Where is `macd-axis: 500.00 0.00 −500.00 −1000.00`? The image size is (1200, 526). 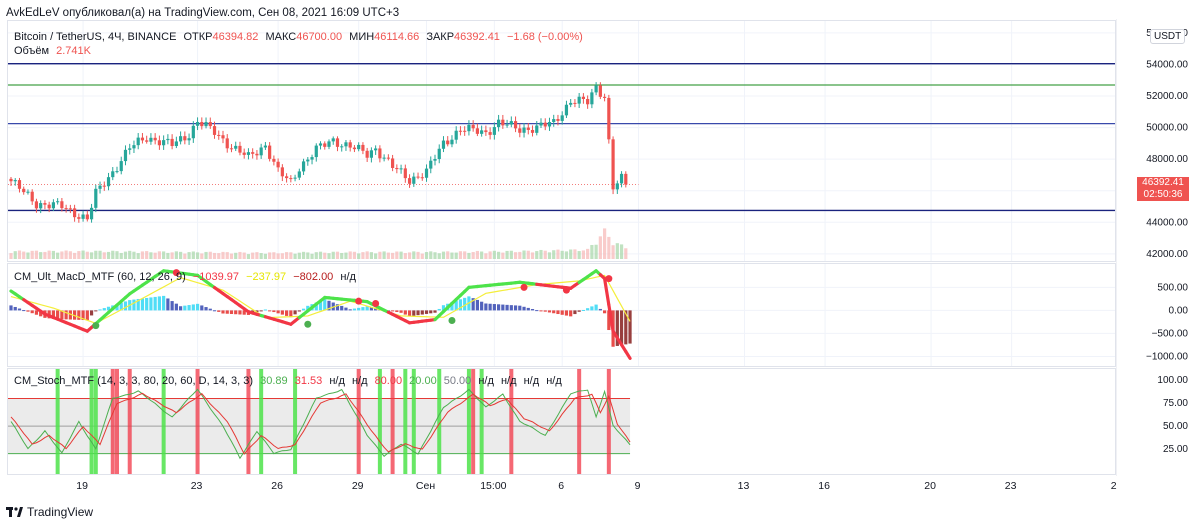 macd-axis: 500.00 0.00 −500.00 −1000.00 is located at coordinates (1158, 315).